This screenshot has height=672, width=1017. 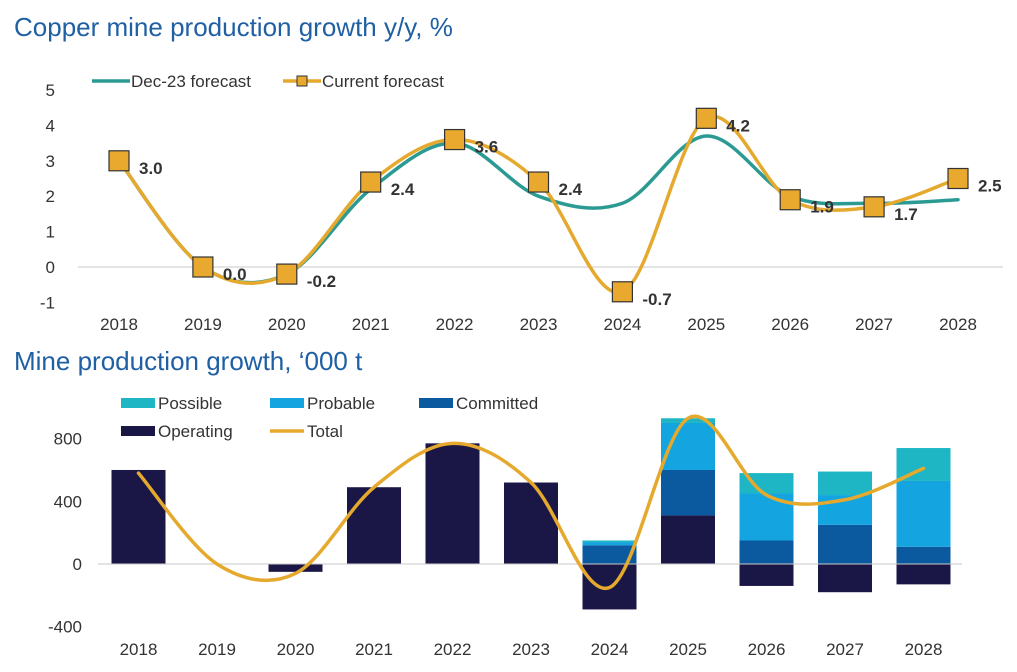 I want to click on top-y-tick-label: 1, so click(x=50, y=232).